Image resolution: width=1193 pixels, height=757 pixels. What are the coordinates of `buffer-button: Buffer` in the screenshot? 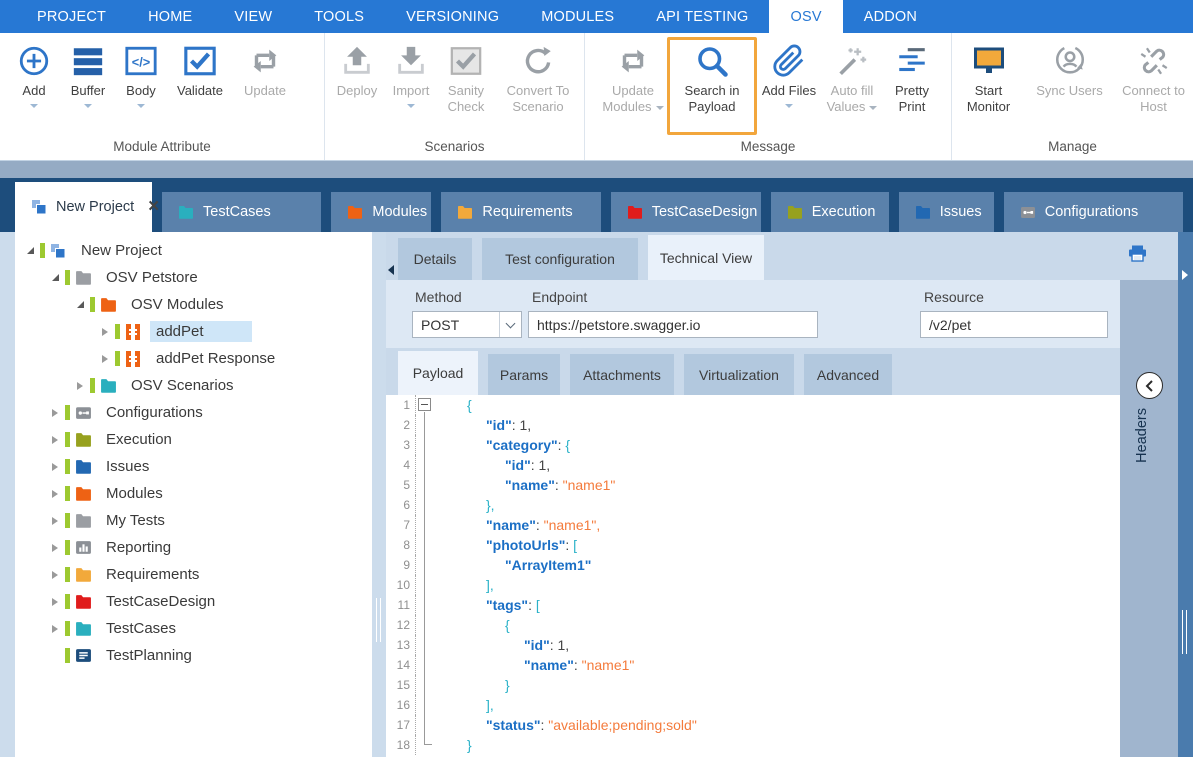 It's located at (88, 87).